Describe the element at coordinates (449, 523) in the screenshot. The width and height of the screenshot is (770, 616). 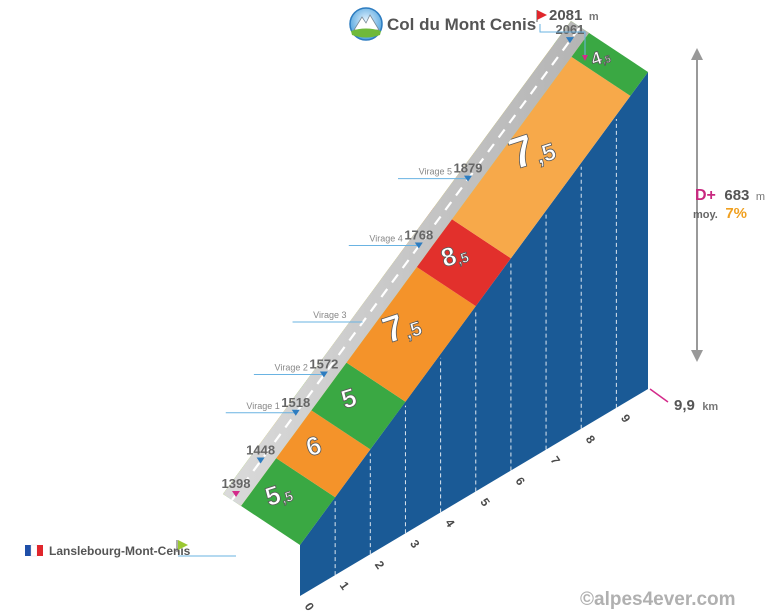
I see `km-tick-label: 4` at that location.